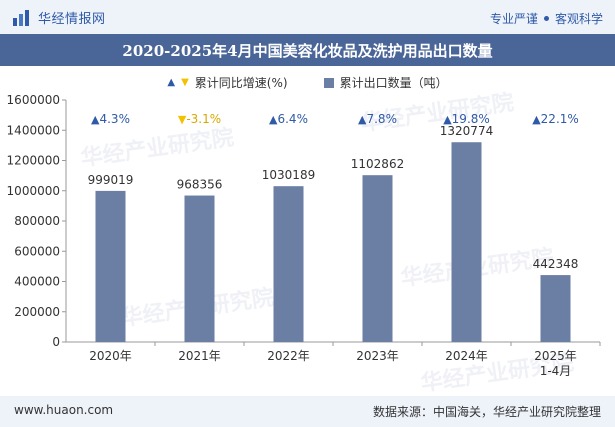 The height and width of the screenshot is (427, 615). What do you see at coordinates (486, 412) in the screenshot?
I see `footer-source: 数据来源：中国海关，华经产业研究院整理` at bounding box center [486, 412].